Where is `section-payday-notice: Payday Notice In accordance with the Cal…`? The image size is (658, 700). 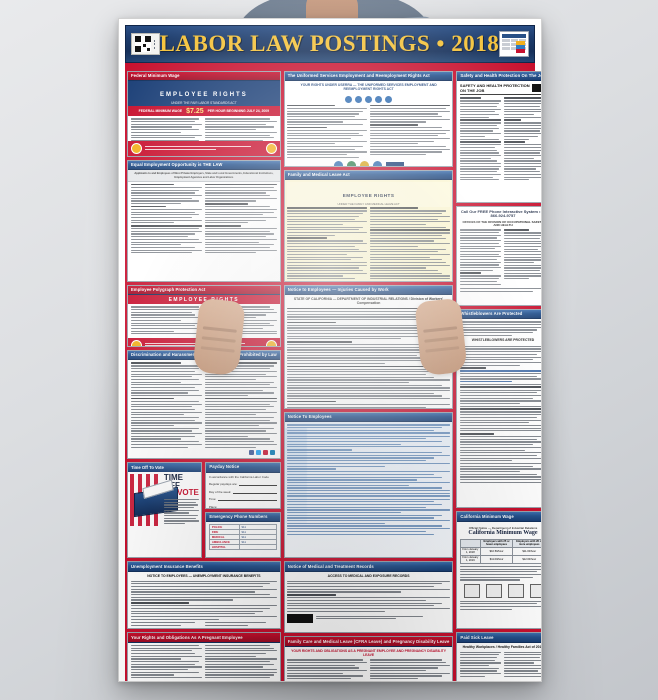
section-payday-notice: Payday Notice In accordance with the Cal… is located at coordinates (243, 485).